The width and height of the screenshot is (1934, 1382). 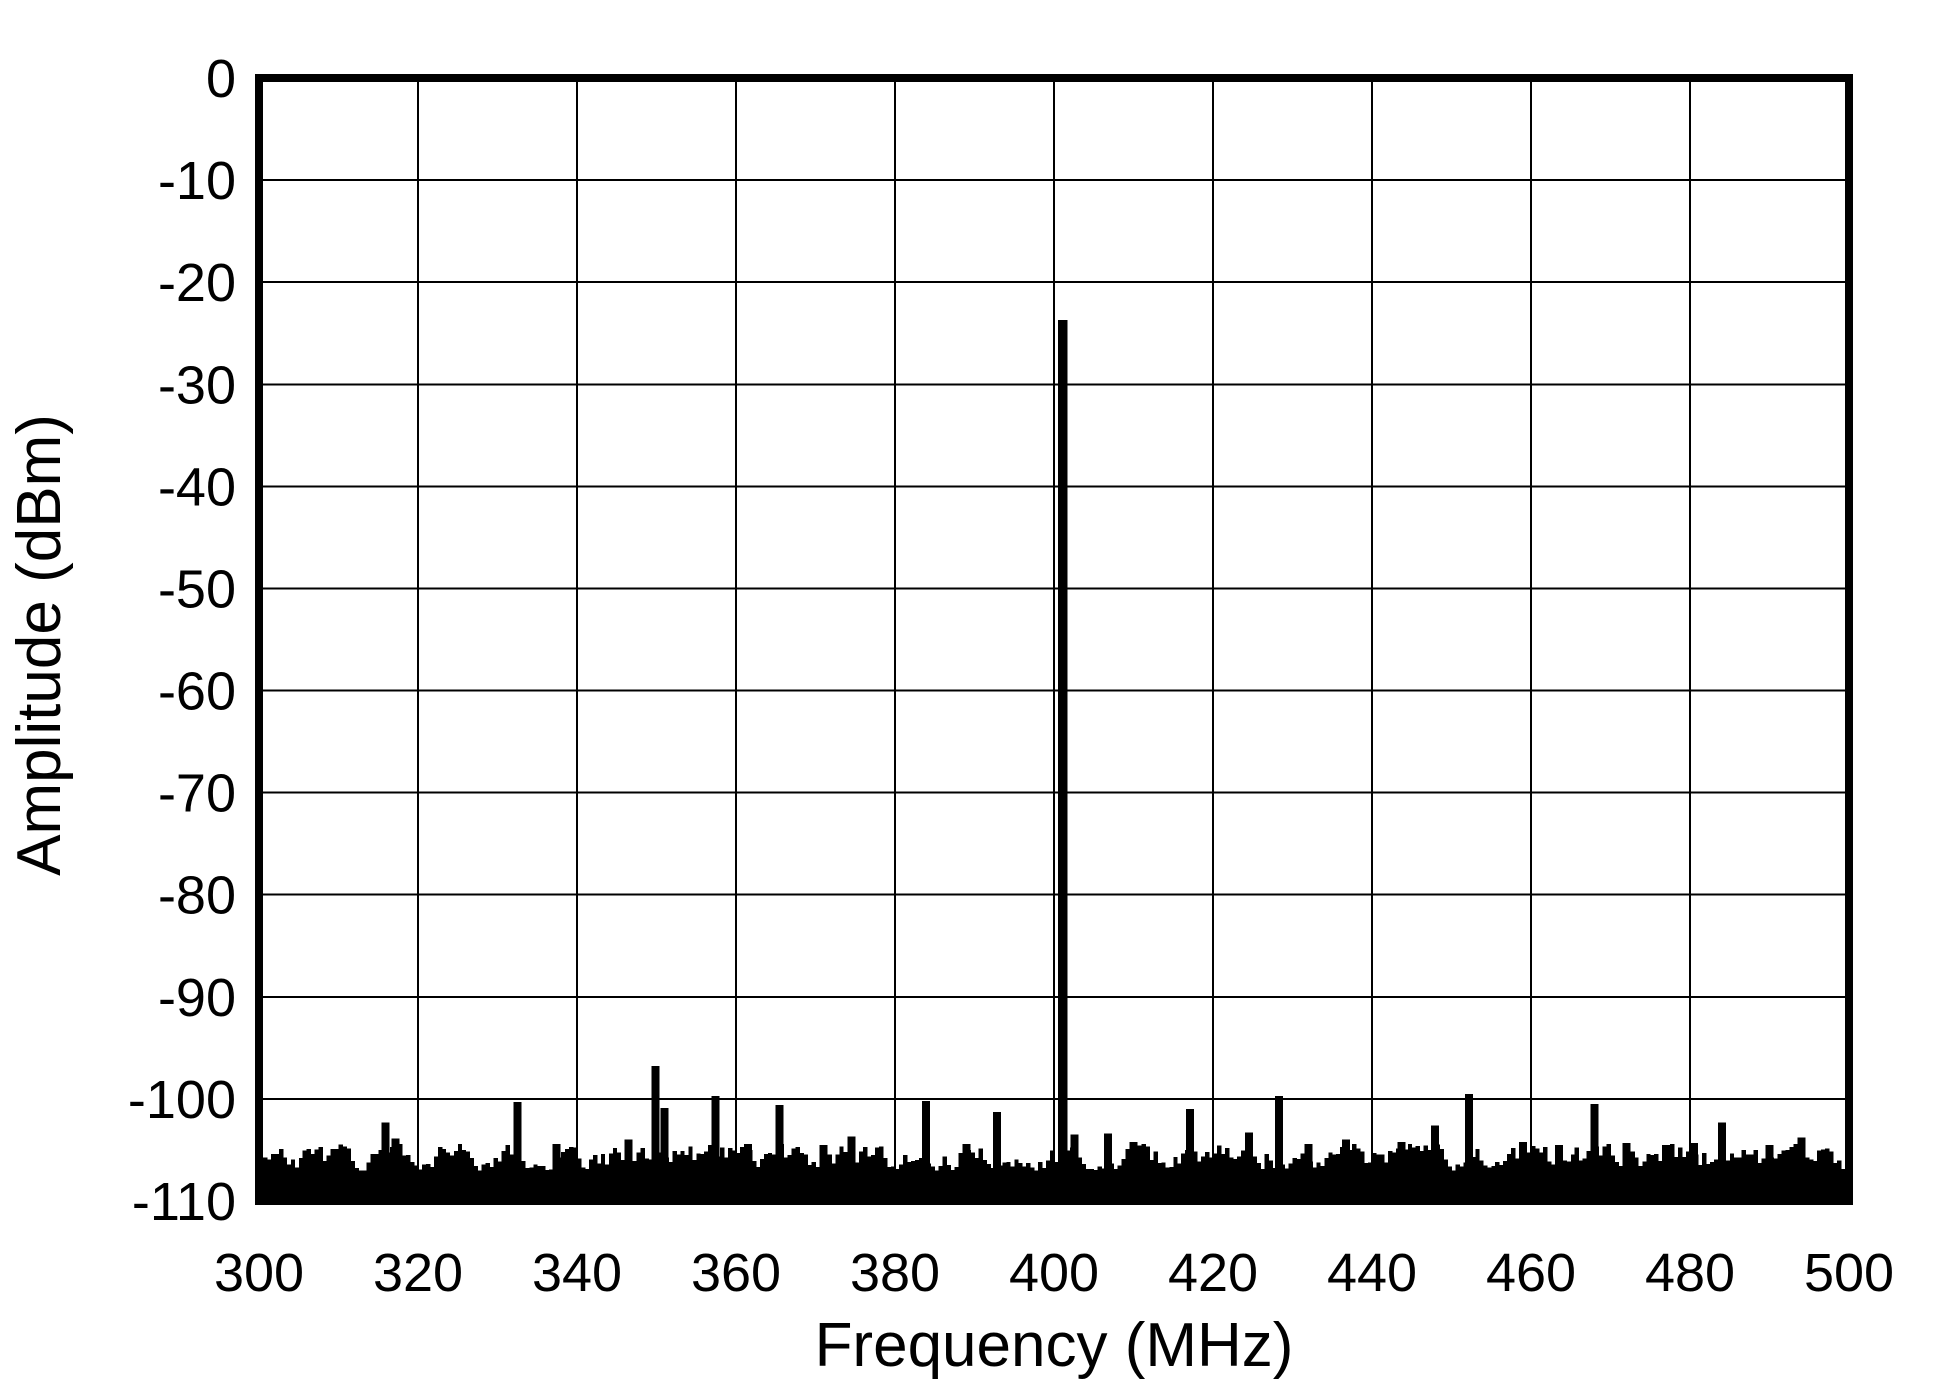 What do you see at coordinates (1054, 1273) in the screenshot?
I see `x-tick-labels: 300 320 340 360 380 400 420 440 460 480 500` at bounding box center [1054, 1273].